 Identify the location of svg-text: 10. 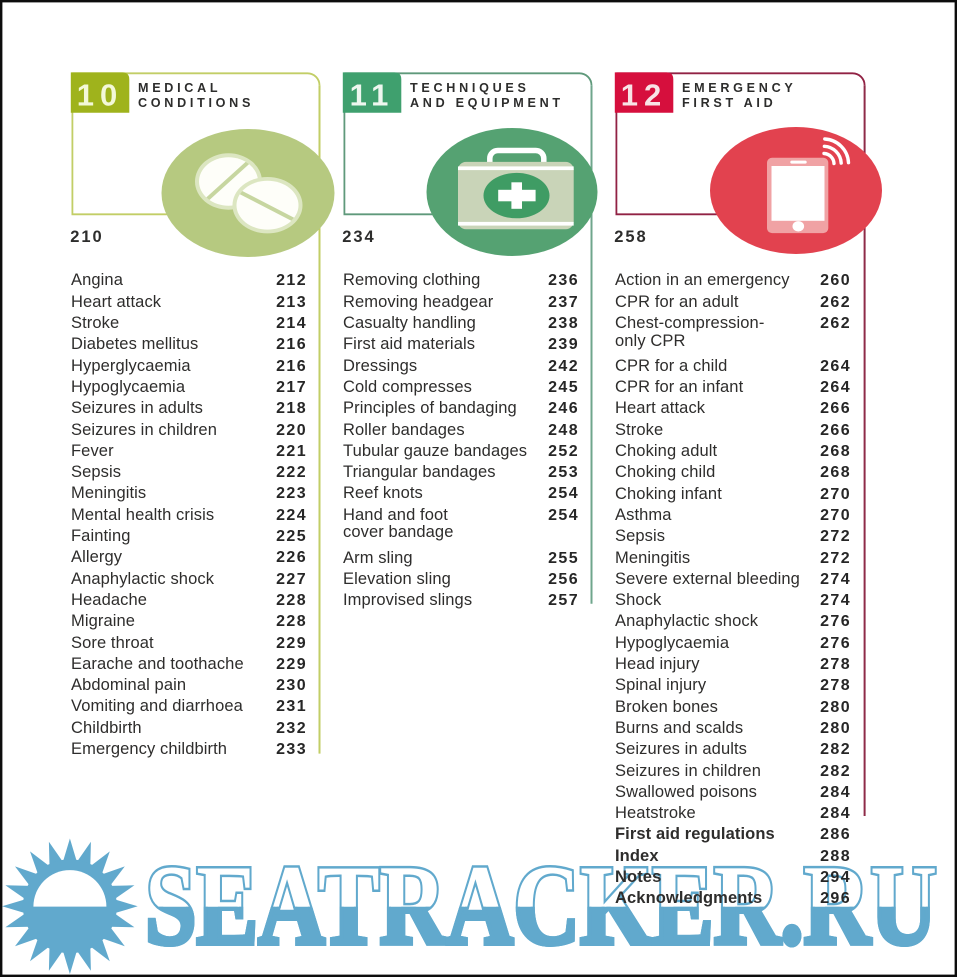
(100, 94).